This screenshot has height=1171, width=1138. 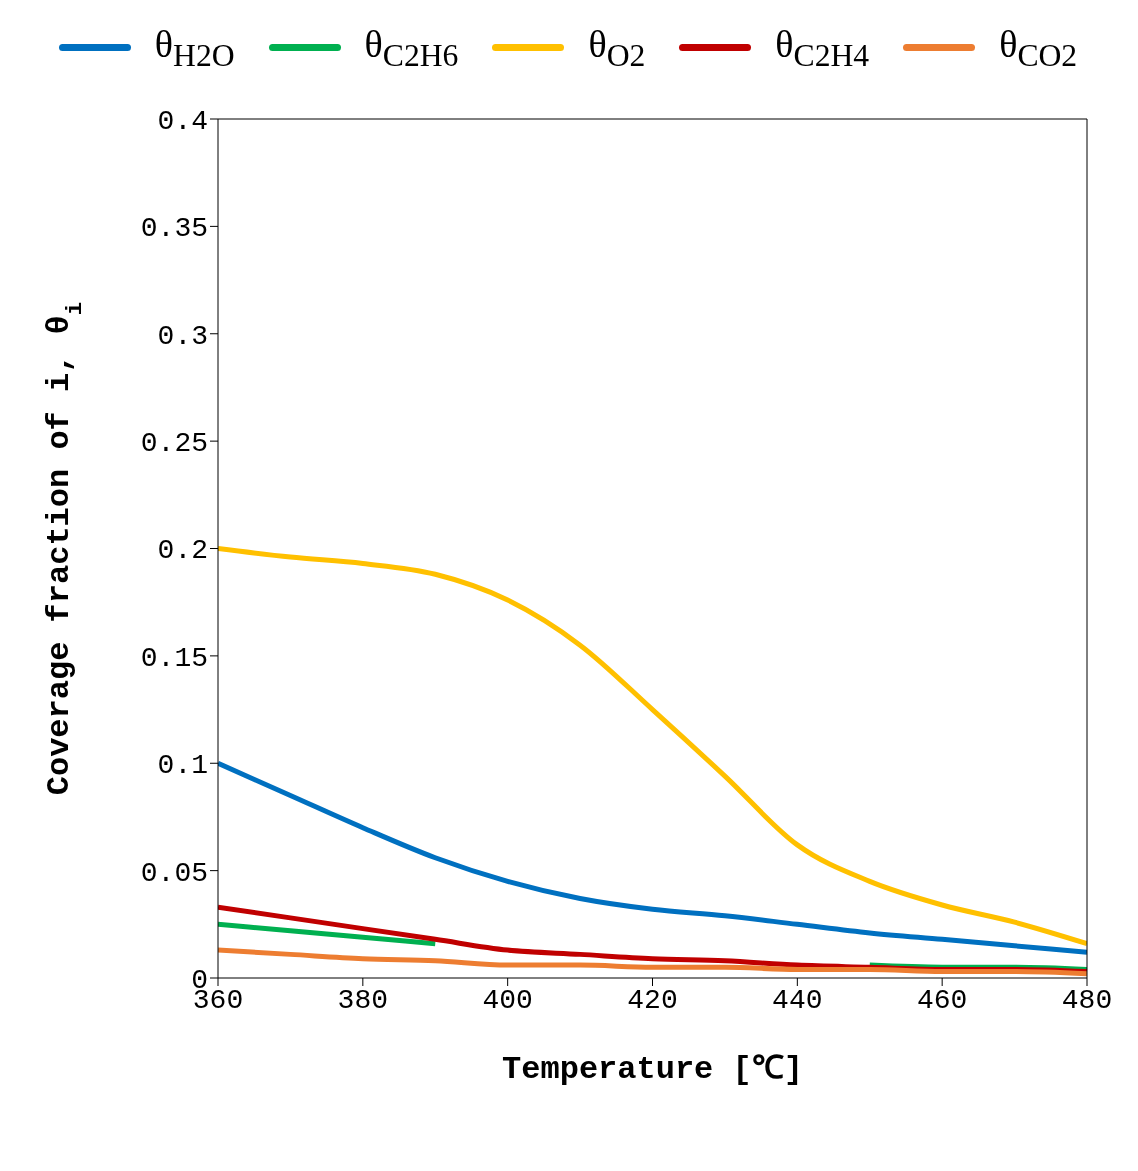 What do you see at coordinates (182, 765) in the screenshot?
I see `y-tick-label: 0.1` at bounding box center [182, 765].